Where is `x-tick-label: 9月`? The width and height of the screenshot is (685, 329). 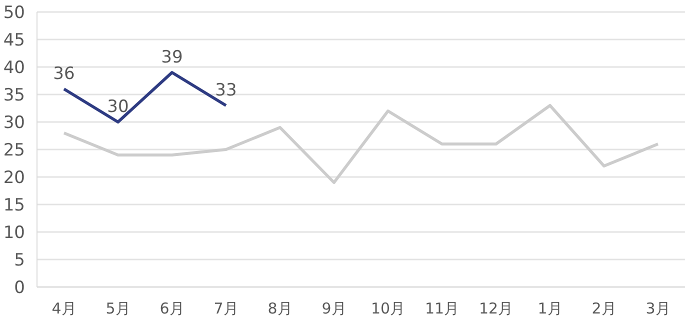
x-tick-label: 9月 is located at coordinates (334, 309).